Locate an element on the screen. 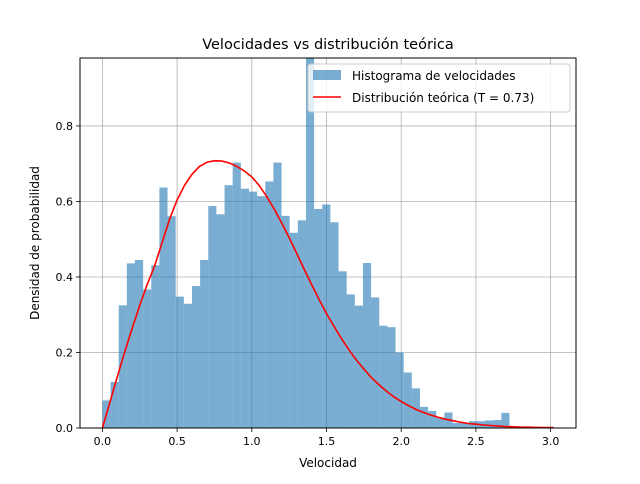 This screenshot has width=640, height=484. y-axis-ticks: 0.0 0.2 0.4 0.6 0.8 is located at coordinates (68, 277).